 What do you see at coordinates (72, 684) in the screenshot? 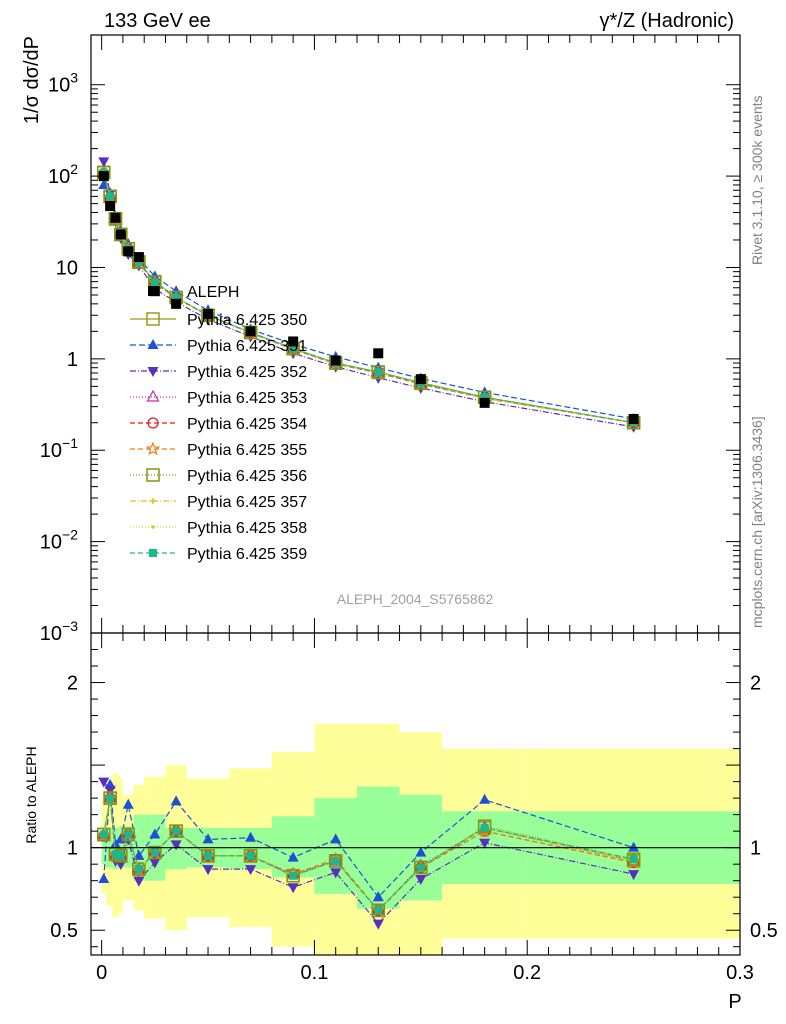
I see `ratio-y-tick-label-left: 2` at bounding box center [72, 684].